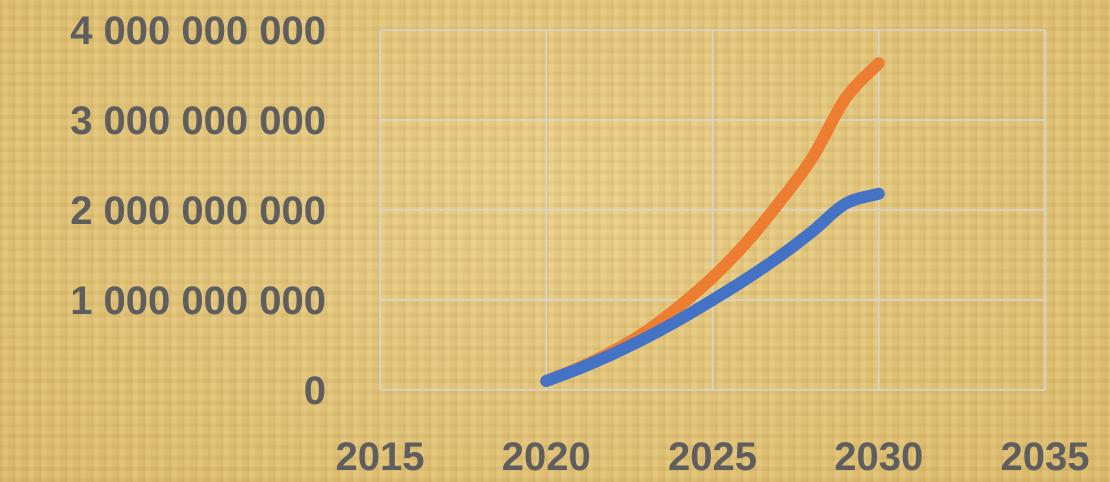 The width and height of the screenshot is (1110, 482). I want to click on x-tick-label: 2015, so click(380, 457).